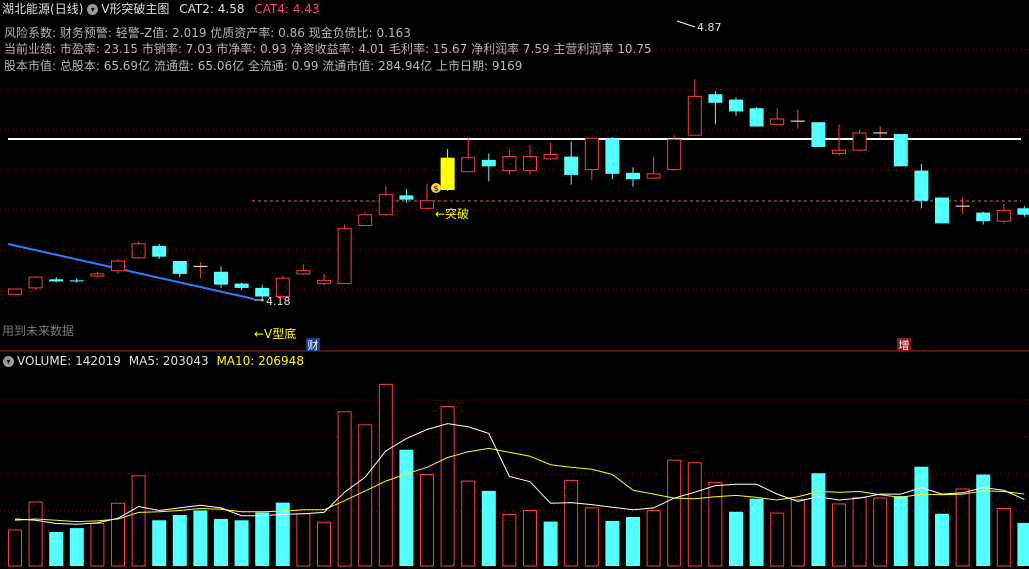 Image resolution: width=1029 pixels, height=569 pixels. I want to click on volume-menu-icon: ▾, so click(8, 361).